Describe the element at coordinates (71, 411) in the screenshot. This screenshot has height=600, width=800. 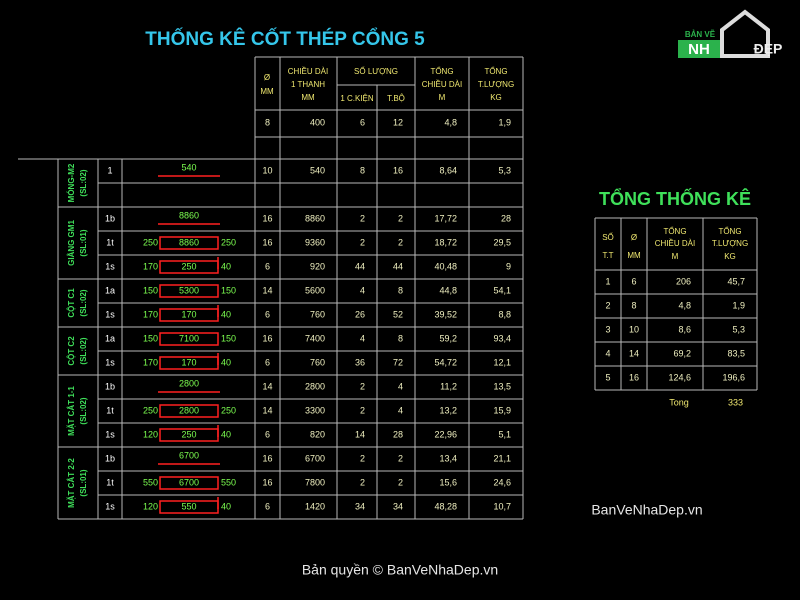
I see `group-label-line: MẶT CẮT 1-1` at that location.